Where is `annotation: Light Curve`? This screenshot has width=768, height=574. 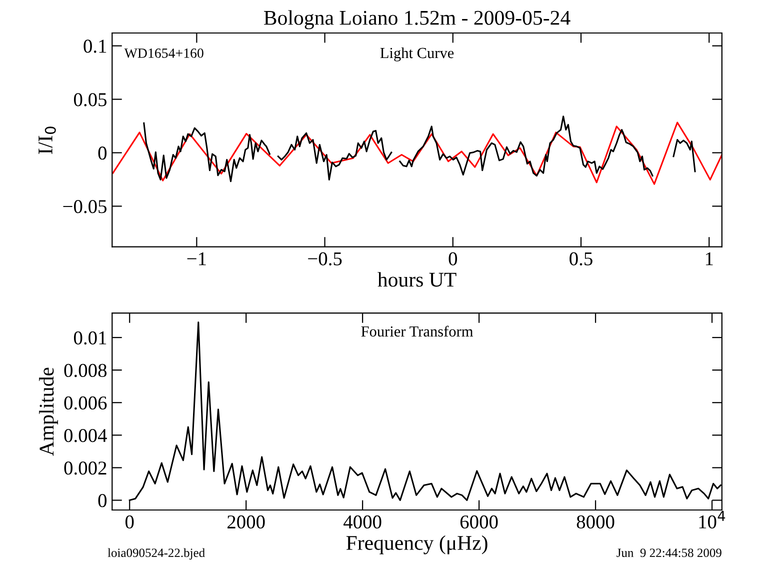 annotation: Light Curve is located at coordinates (417, 54).